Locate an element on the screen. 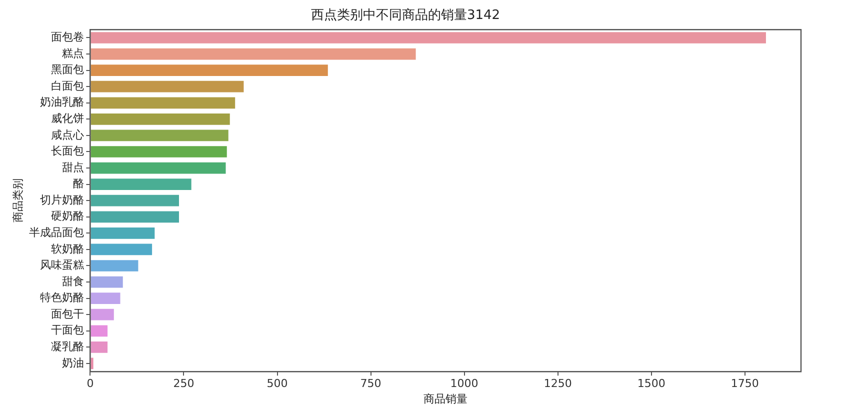 The image size is (859, 414). chart-title: 西点类别中不同商品的销量3142 is located at coordinates (405, 16).